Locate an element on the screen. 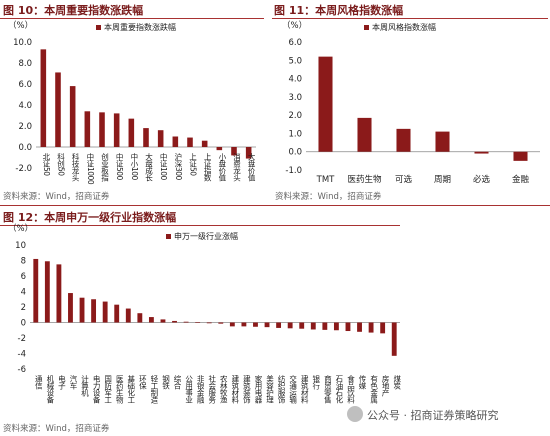  fig12-ytick-label: 4 is located at coordinates (23, 293).